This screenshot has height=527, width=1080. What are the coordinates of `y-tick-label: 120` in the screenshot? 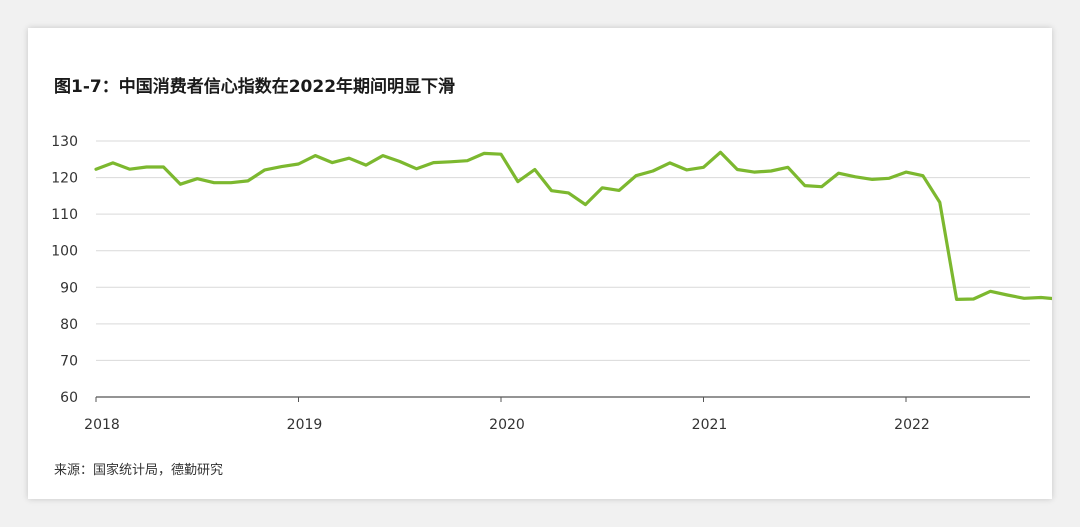 It's located at (64, 179).